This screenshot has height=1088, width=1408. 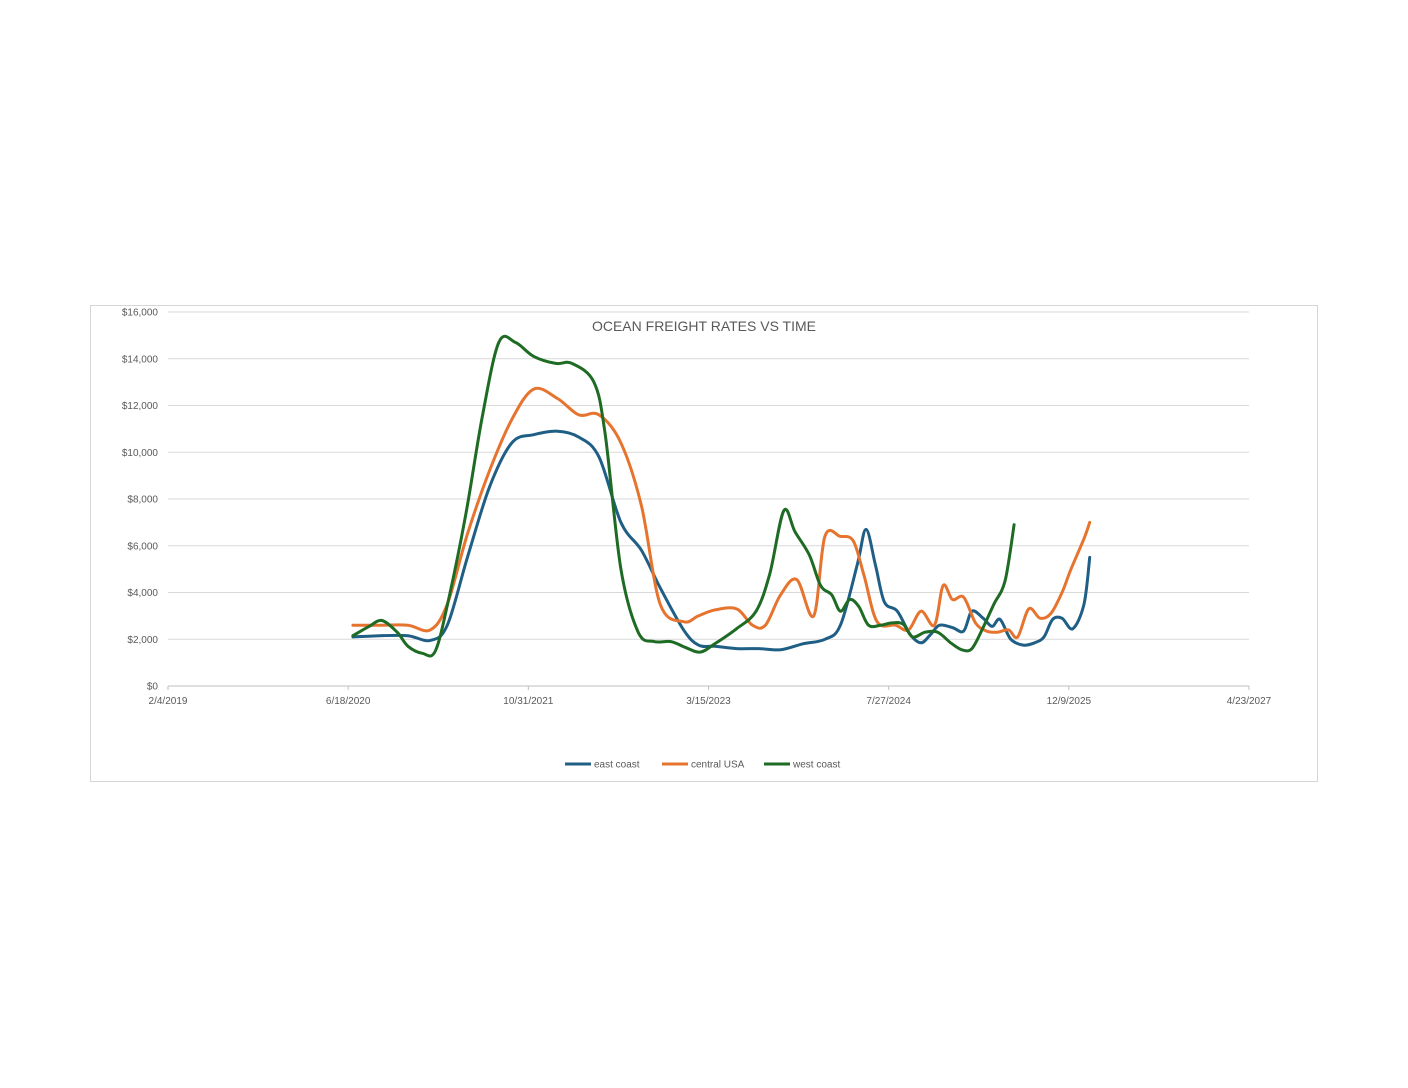 I want to click on legend-item-west-coast: west coast, so click(x=802, y=765).